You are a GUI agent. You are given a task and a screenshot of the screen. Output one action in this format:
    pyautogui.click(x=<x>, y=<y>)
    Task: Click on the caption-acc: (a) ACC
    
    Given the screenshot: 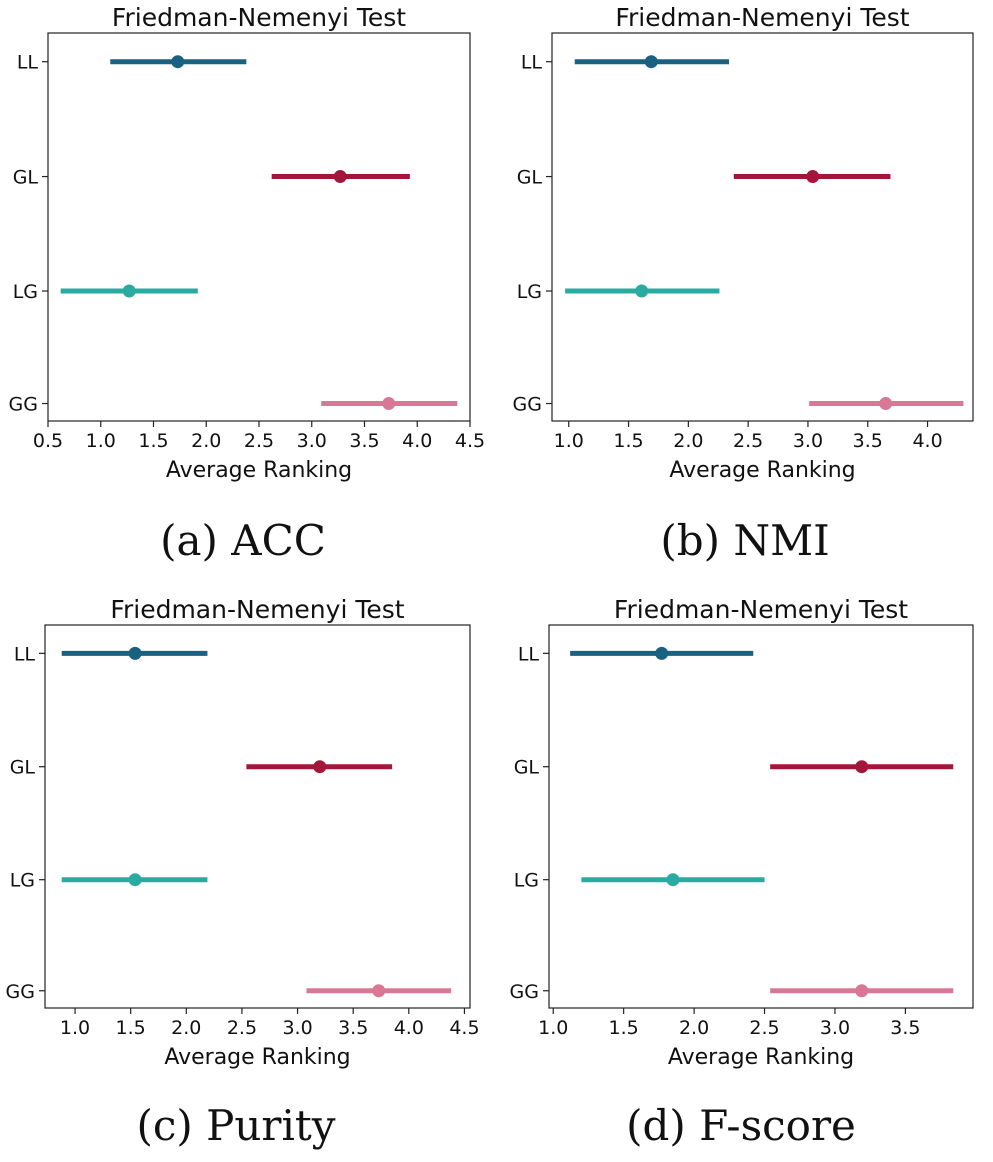 What is the action you would take?
    pyautogui.click(x=243, y=540)
    